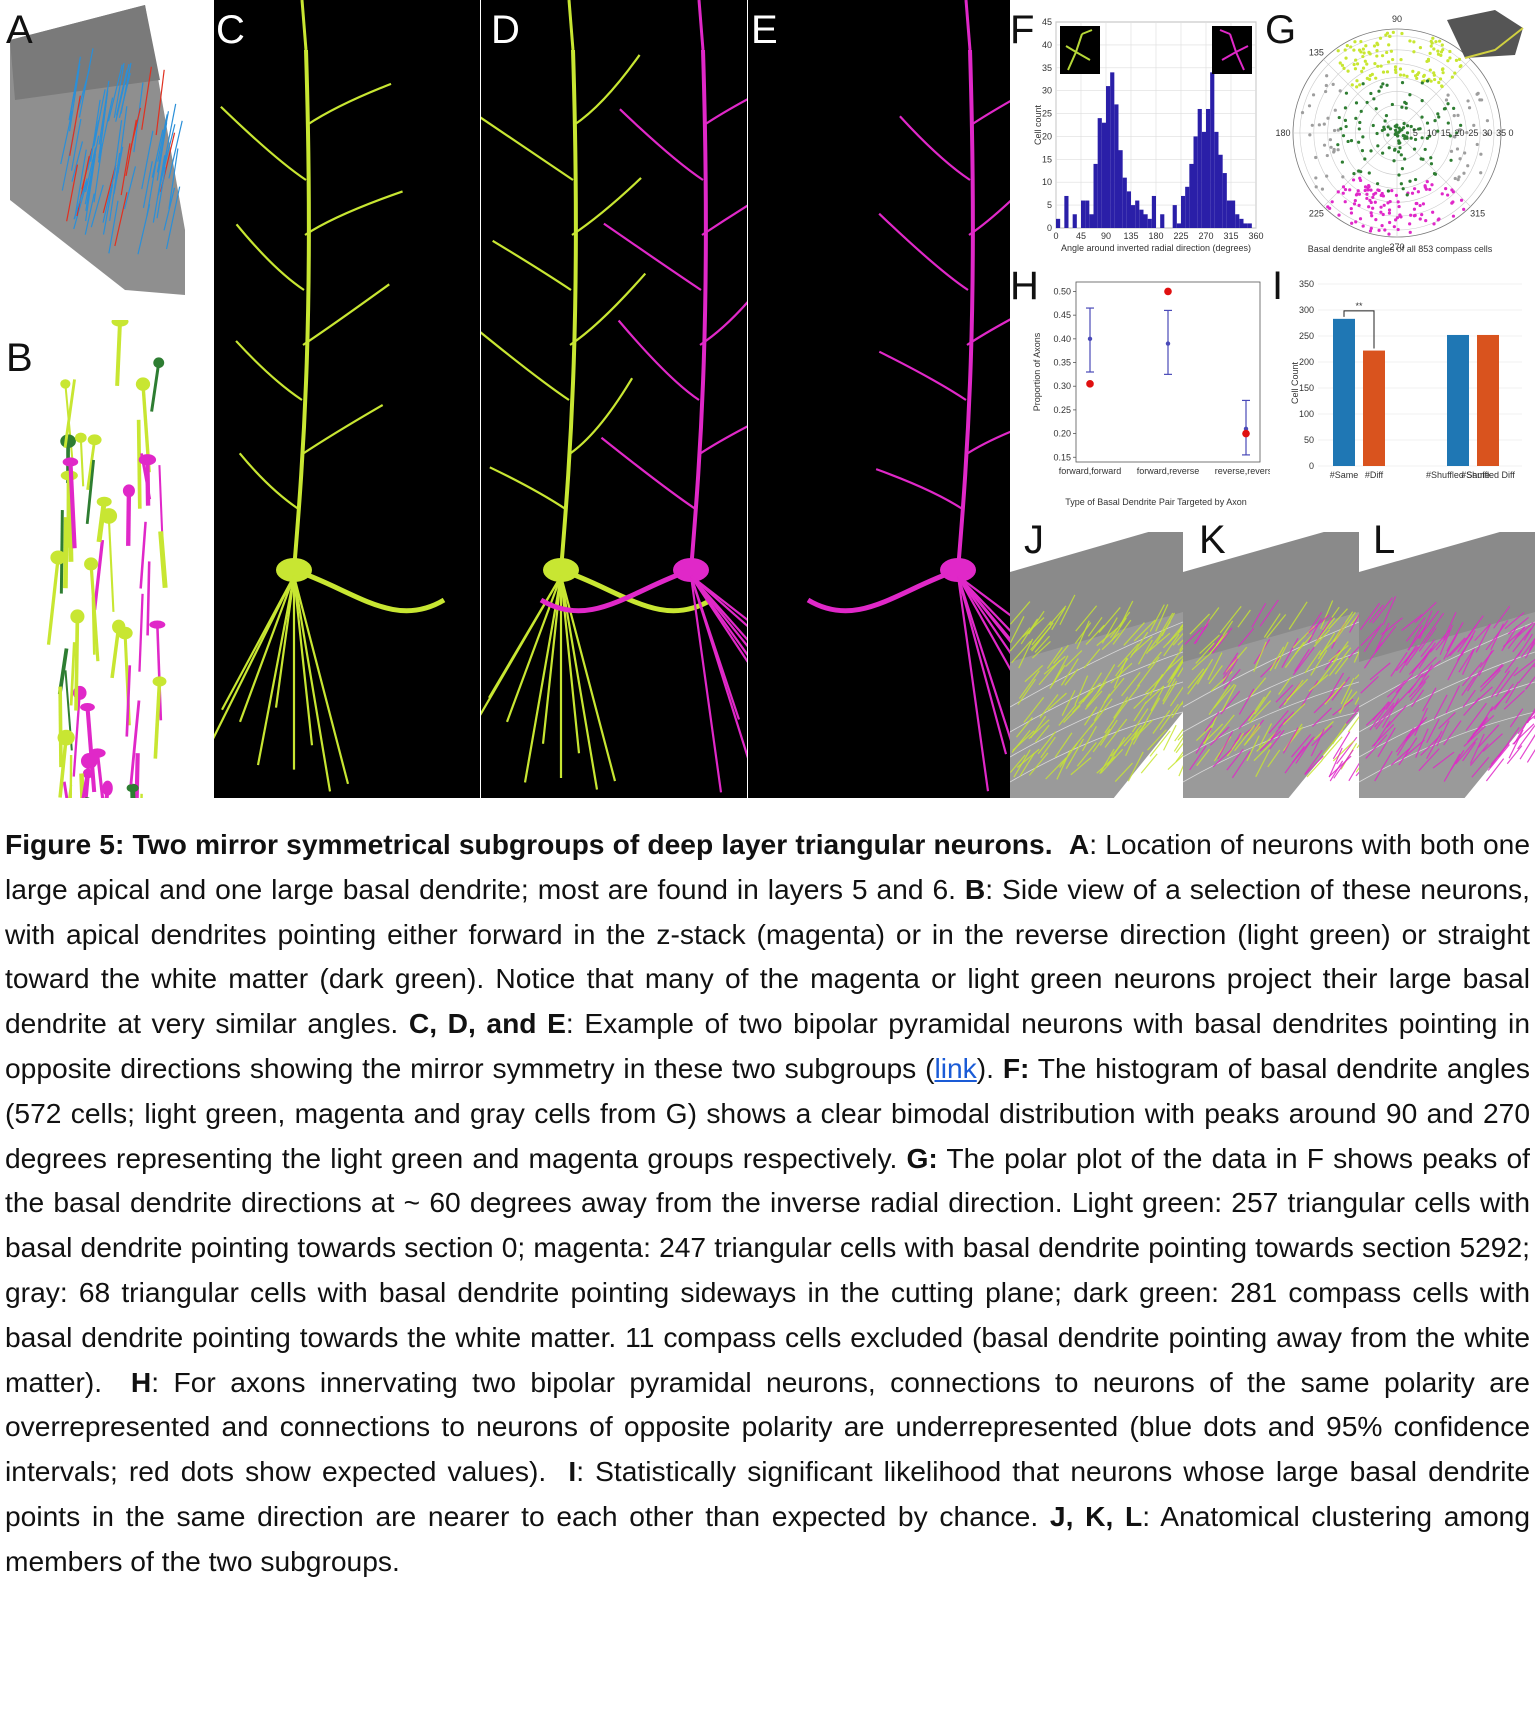  Describe the element at coordinates (143, 384) in the screenshot. I see `neuron-soma` at that location.